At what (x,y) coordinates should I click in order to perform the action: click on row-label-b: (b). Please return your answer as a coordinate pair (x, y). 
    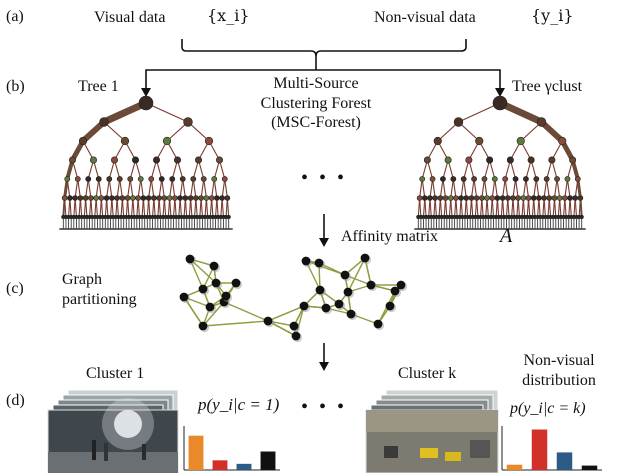
    Looking at the image, I should click on (15, 86).